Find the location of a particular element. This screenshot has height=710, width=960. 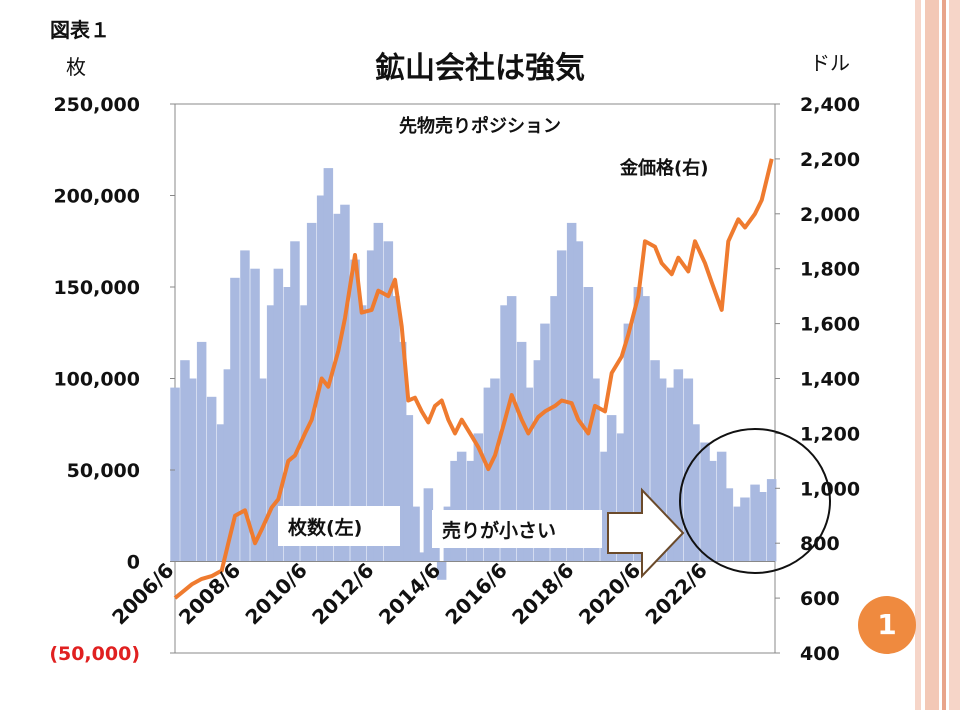

figure-label: 図表１ is located at coordinates (80, 30).